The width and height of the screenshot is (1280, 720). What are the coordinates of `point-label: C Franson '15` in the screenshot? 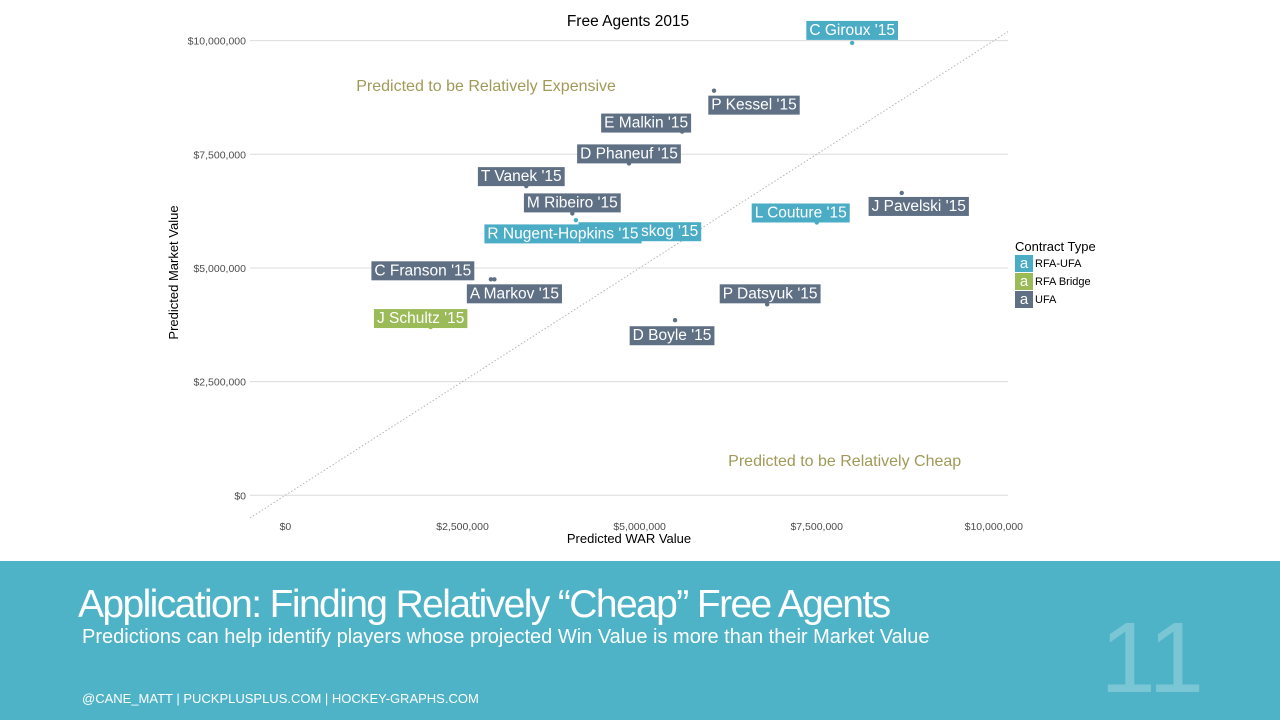 It's located at (423, 271).